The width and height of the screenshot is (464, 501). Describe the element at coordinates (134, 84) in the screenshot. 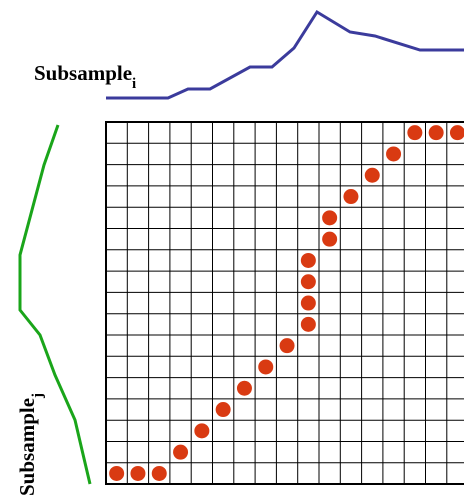

I see `label-subscript: i` at that location.